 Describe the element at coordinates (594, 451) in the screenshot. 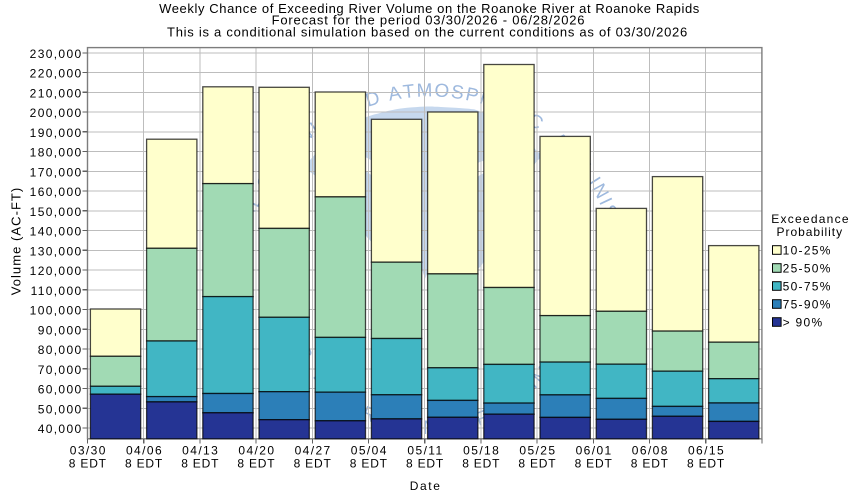

I see `svg-text: 06/01` at that location.